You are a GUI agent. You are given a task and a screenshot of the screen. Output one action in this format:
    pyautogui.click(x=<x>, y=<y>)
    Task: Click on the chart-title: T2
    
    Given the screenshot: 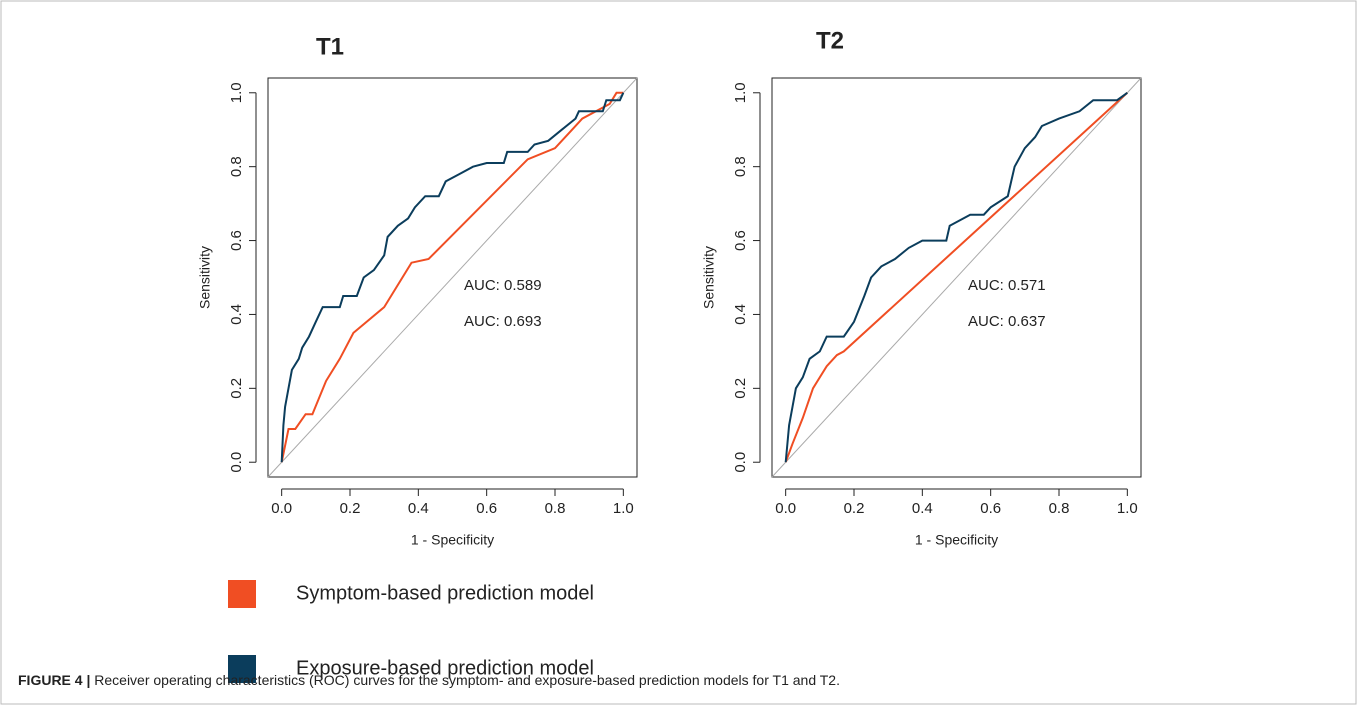 What is the action you would take?
    pyautogui.click(x=830, y=40)
    